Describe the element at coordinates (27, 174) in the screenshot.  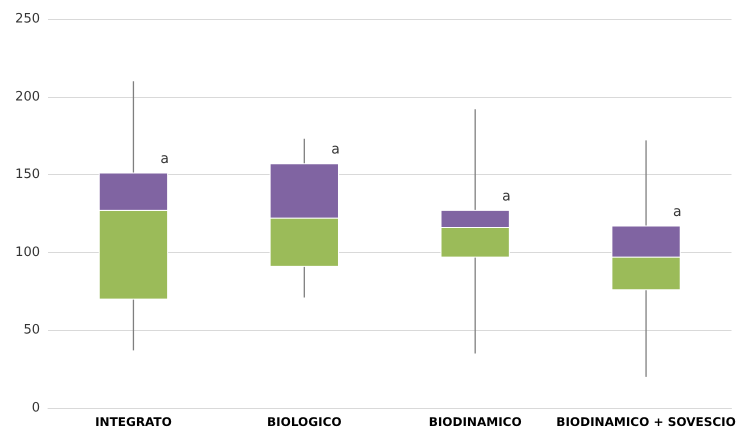
I see `y-tick-label: 150` at that location.